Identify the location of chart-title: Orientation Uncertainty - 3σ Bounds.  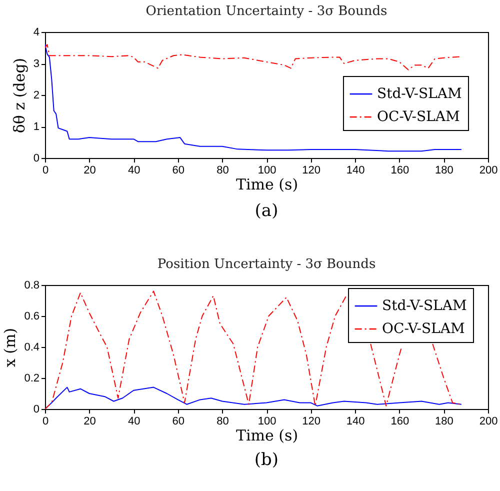
(267, 11).